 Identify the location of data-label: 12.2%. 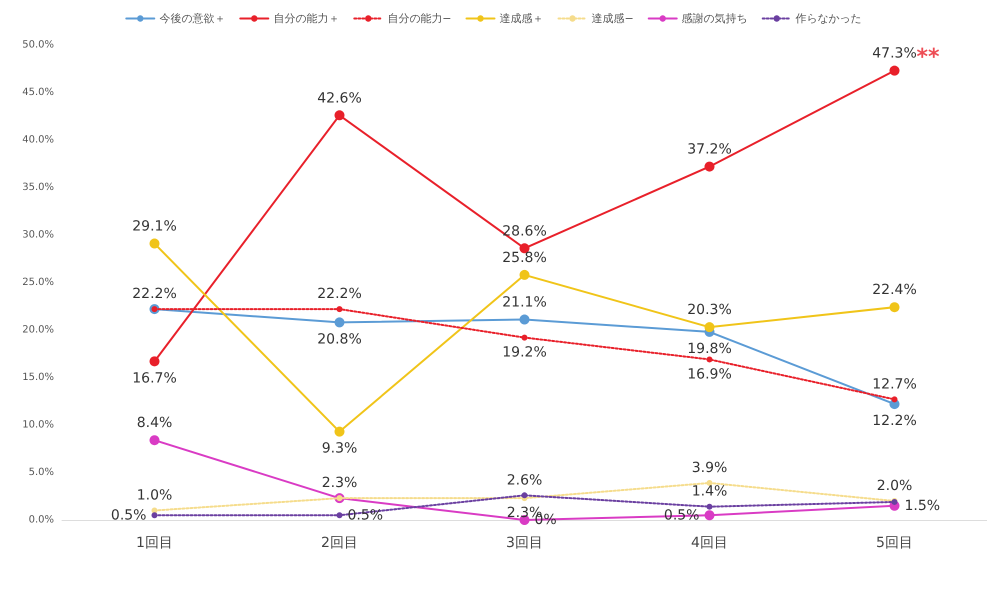
(894, 421).